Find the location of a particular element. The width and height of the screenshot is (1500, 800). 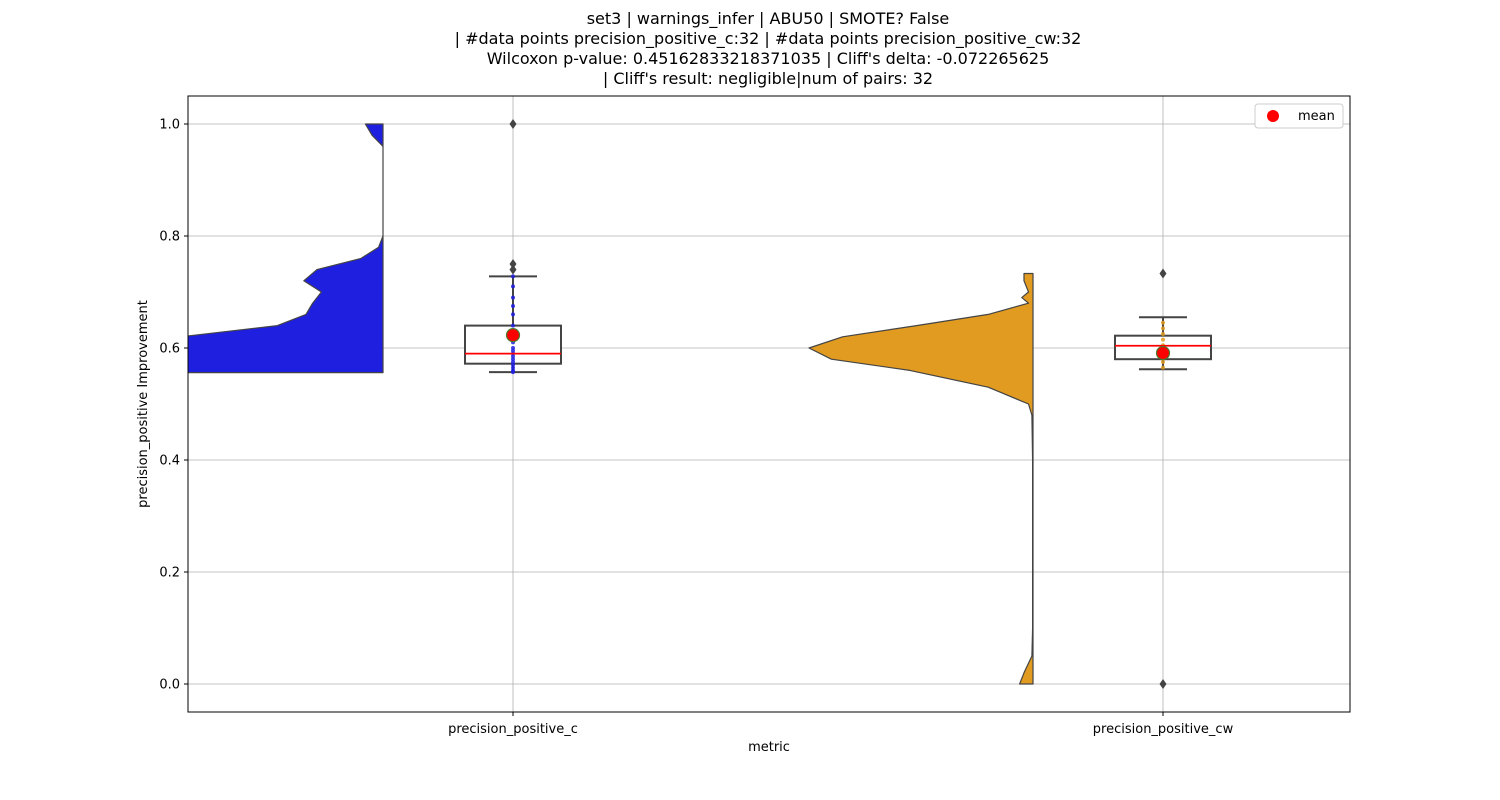

violin-precision_positive_c is located at coordinates (286, 248).